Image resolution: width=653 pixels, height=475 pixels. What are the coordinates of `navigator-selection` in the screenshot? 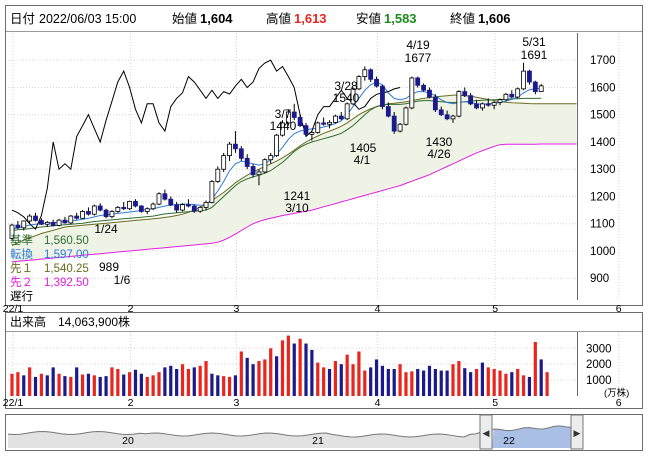 It's located at (534, 436).